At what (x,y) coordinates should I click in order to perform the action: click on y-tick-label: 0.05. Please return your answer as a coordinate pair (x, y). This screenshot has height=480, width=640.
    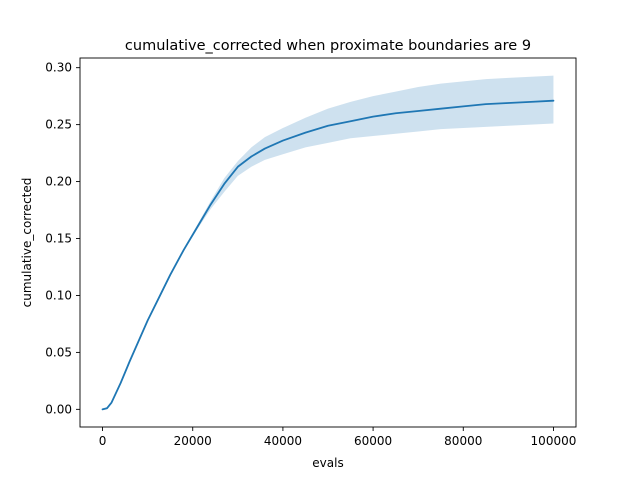
    Looking at the image, I should click on (58, 352).